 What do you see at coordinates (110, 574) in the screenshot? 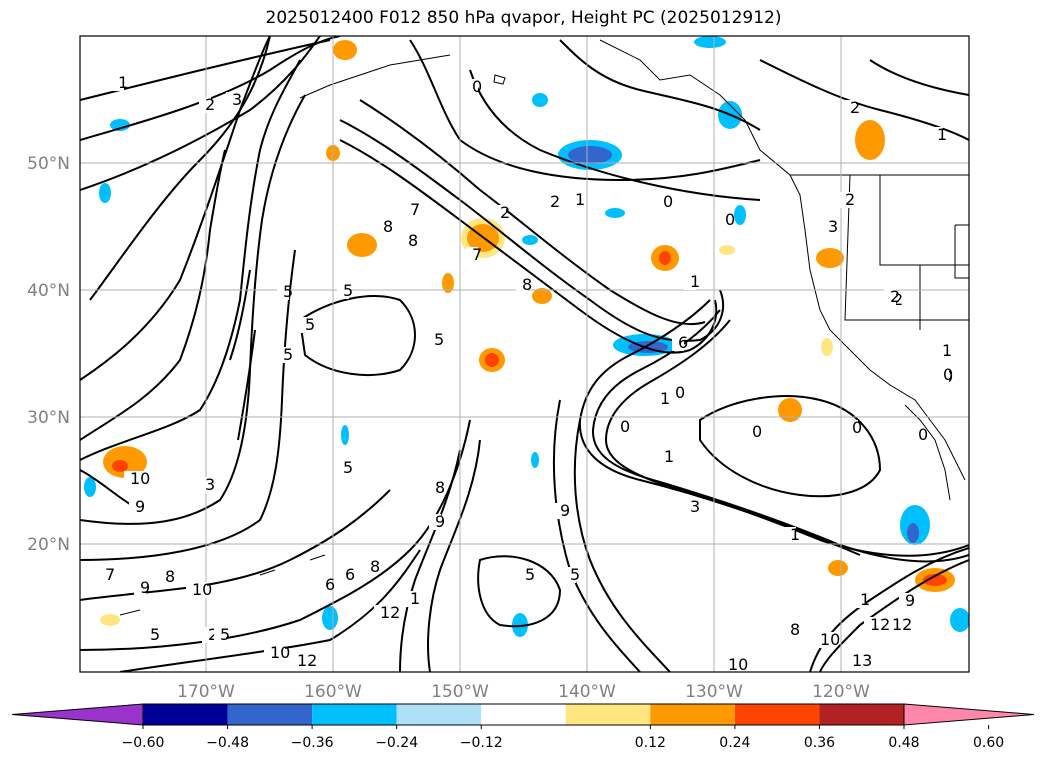
I see `contour-label: 7` at bounding box center [110, 574].